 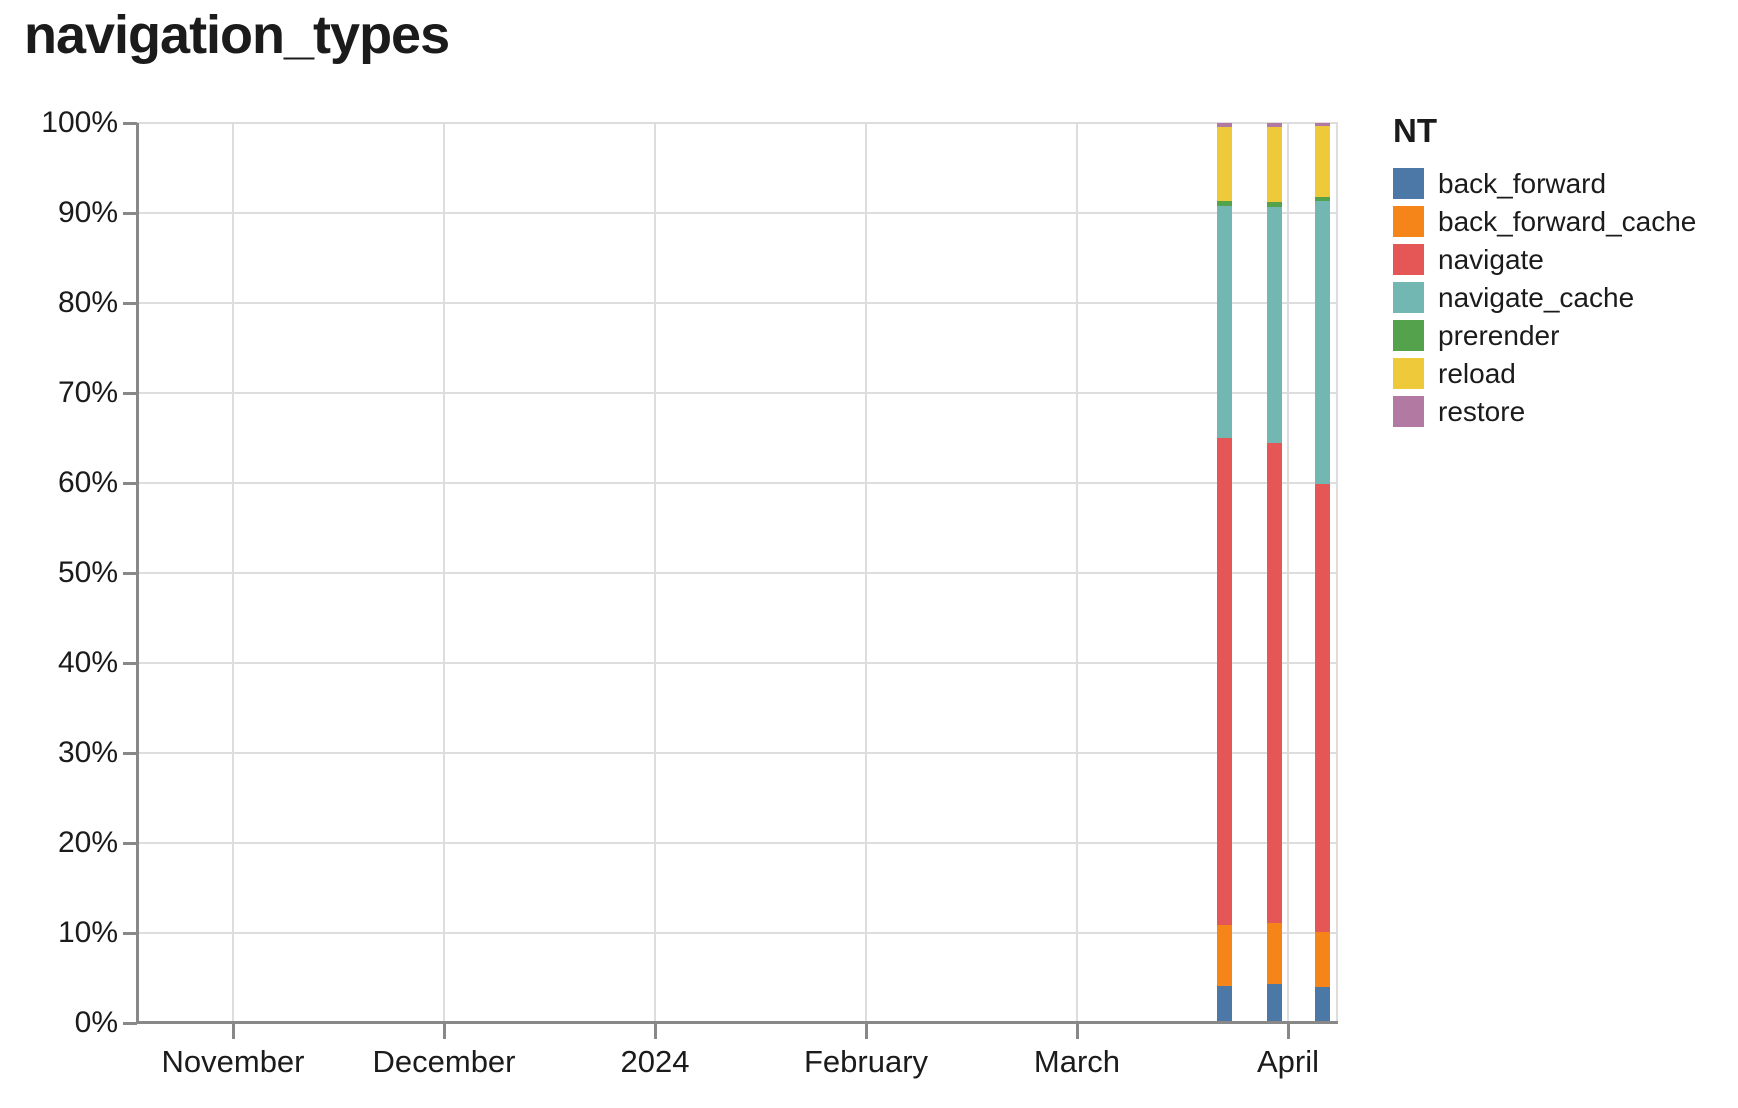 What do you see at coordinates (1415, 130) in the screenshot?
I see `legend-title: NT` at bounding box center [1415, 130].